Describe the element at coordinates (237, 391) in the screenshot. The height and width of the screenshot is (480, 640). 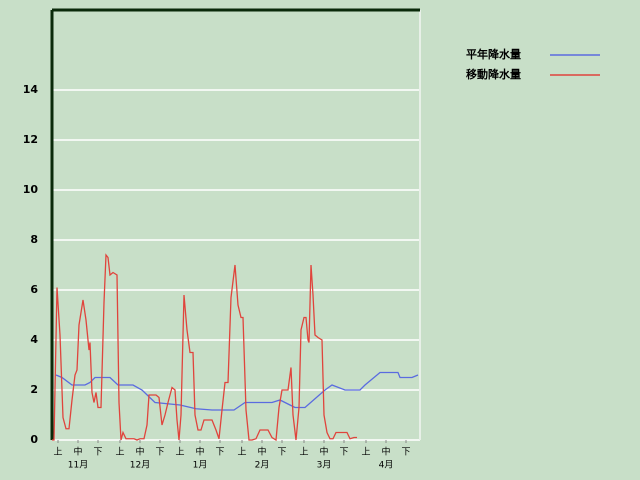
I see `series-line` at that location.